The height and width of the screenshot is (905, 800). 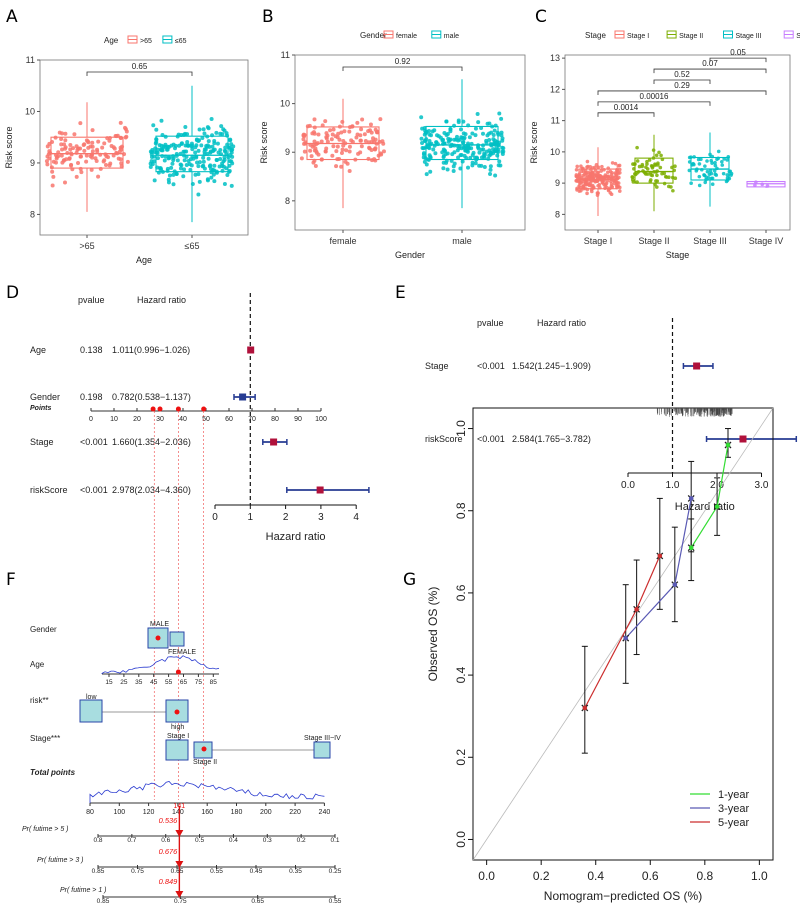 I want to click on legend-title-c: Stage, so click(x=595, y=35).